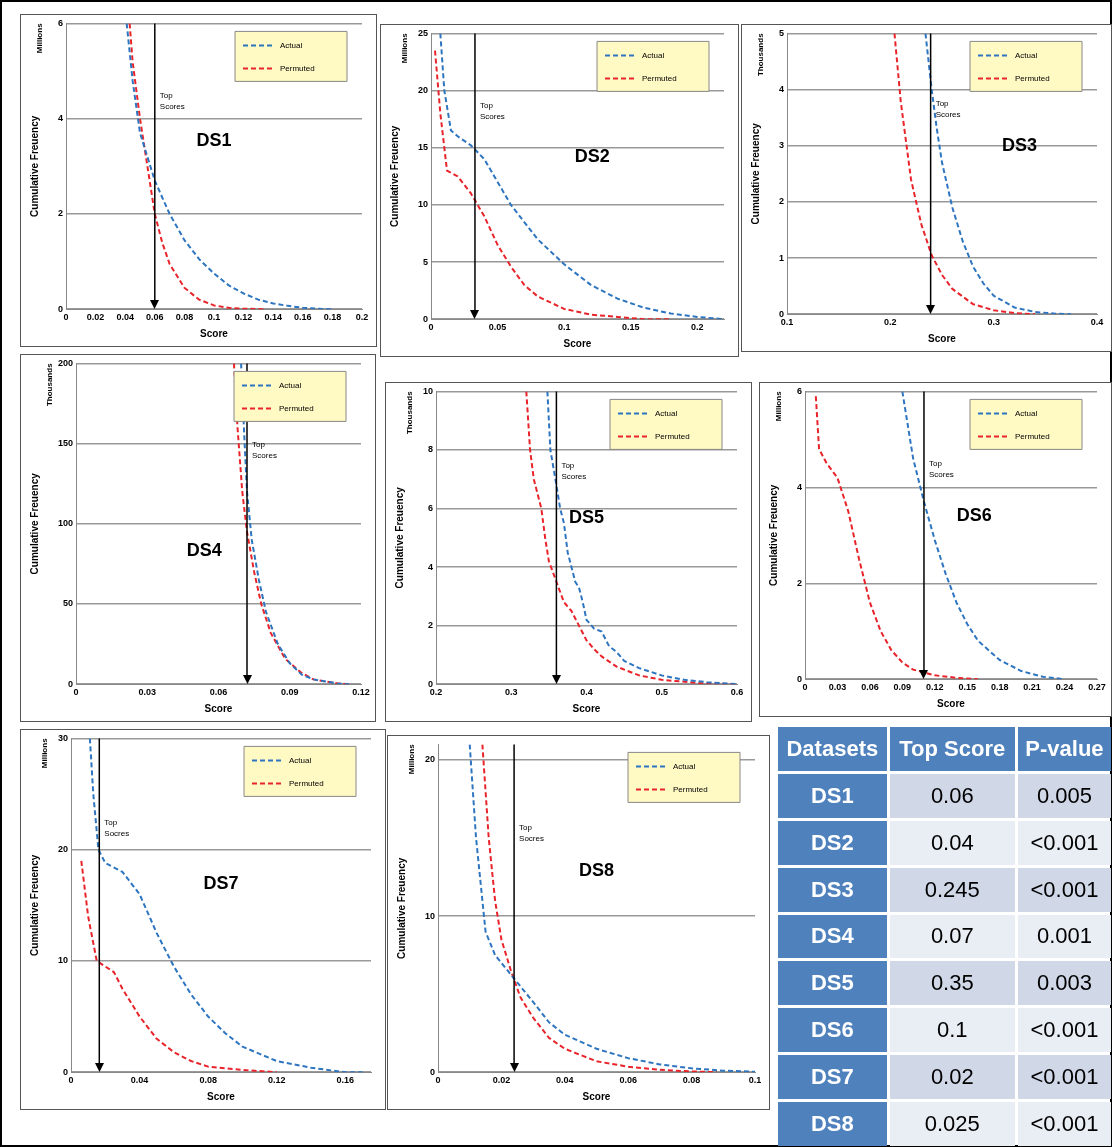 The width and height of the screenshot is (1112, 1147). I want to click on y-tick-label: 8, so click(431, 449).